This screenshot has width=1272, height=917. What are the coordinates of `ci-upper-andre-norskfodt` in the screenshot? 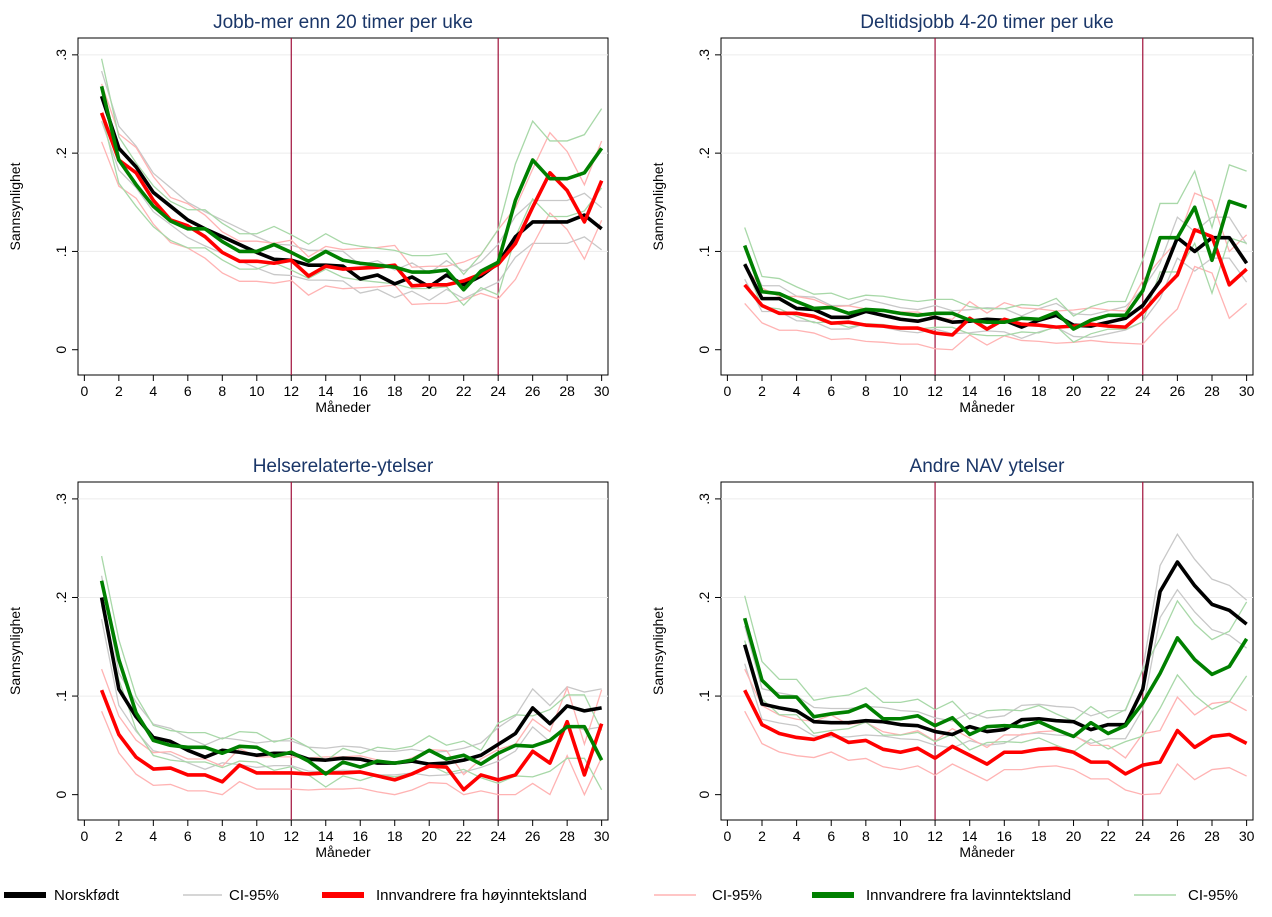 It's located at (996, 627).